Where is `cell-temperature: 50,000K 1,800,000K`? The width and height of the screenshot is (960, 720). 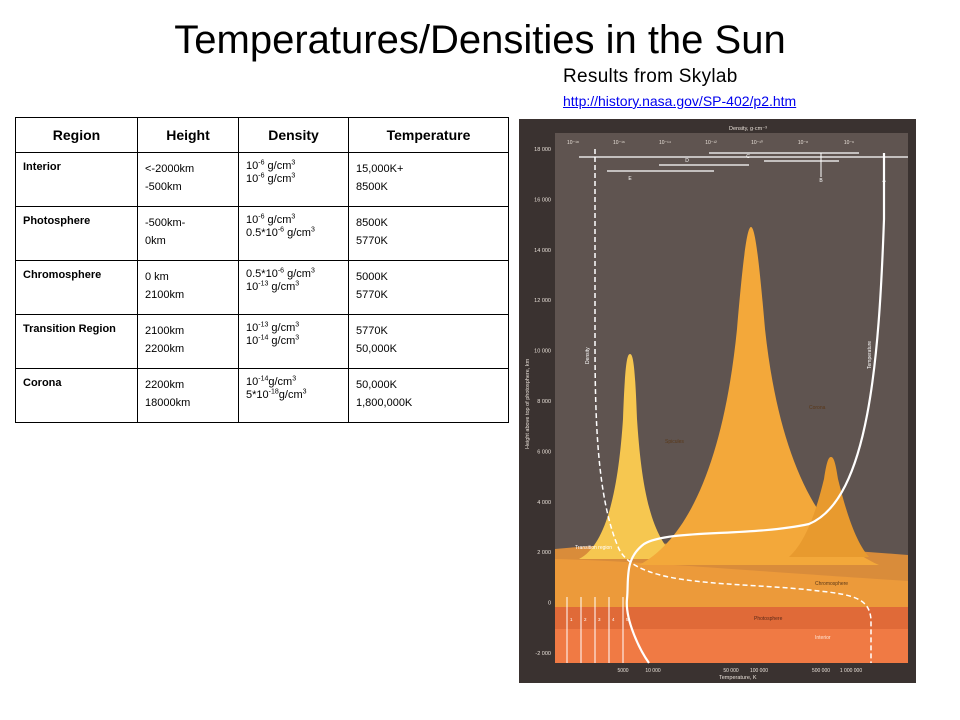 cell-temperature: 50,000K 1,800,000K is located at coordinates (428, 395).